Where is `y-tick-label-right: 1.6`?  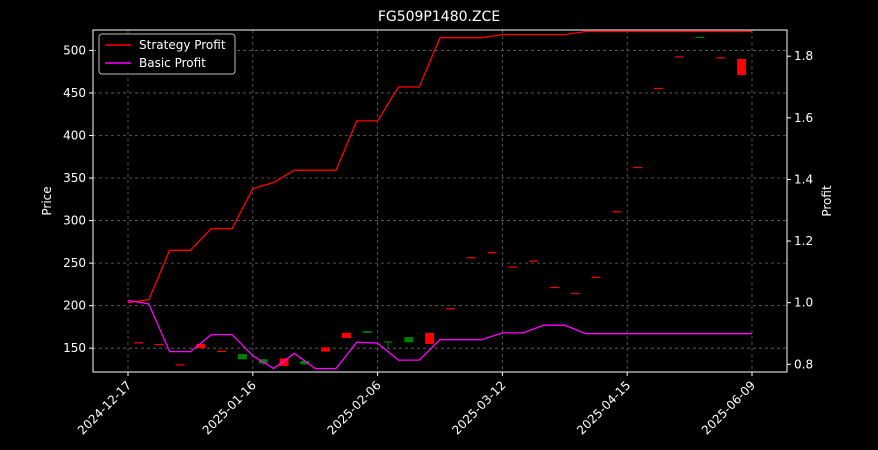 y-tick-label-right: 1.6 is located at coordinates (803, 118).